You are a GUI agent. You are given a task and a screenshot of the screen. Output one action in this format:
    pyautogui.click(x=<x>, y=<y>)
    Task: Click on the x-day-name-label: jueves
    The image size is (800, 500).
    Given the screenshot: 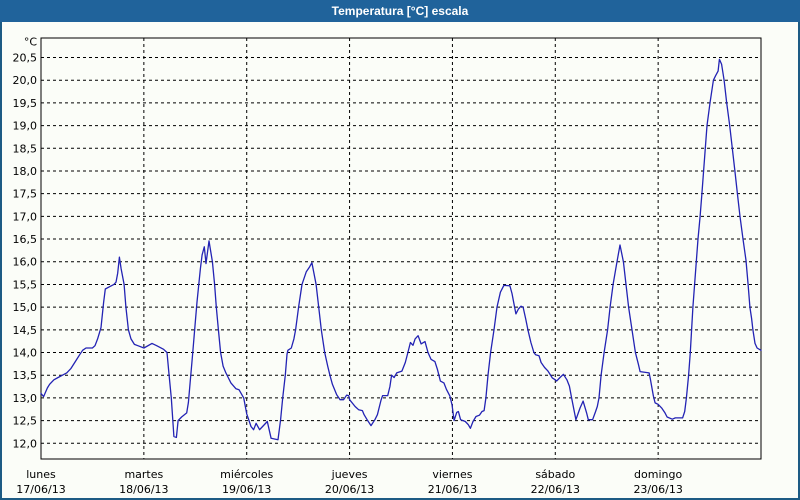 What is the action you would take?
    pyautogui.click(x=349, y=474)
    